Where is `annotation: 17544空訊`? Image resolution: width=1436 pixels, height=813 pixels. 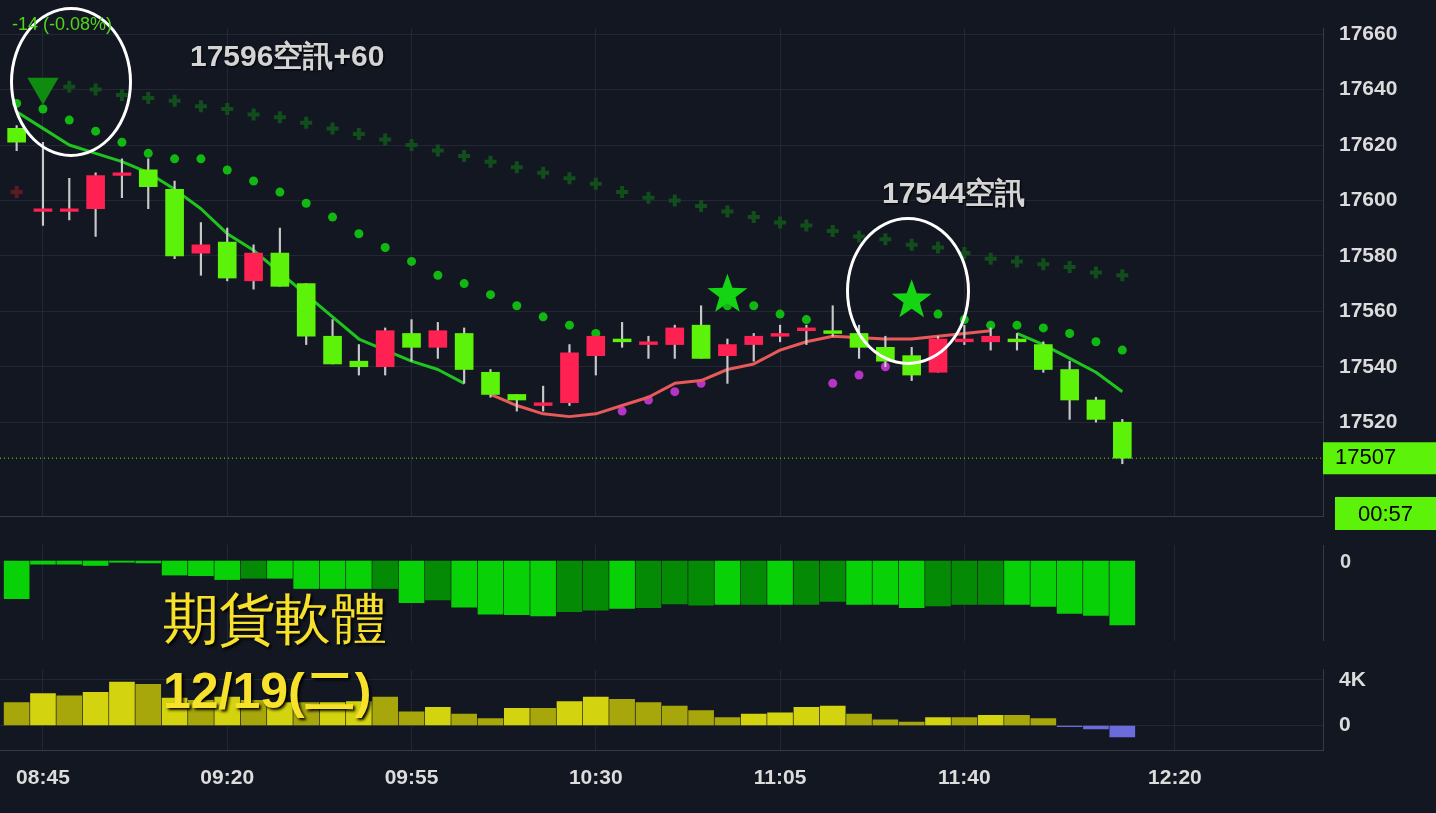
annotation: 17544空訊 is located at coordinates (954, 193).